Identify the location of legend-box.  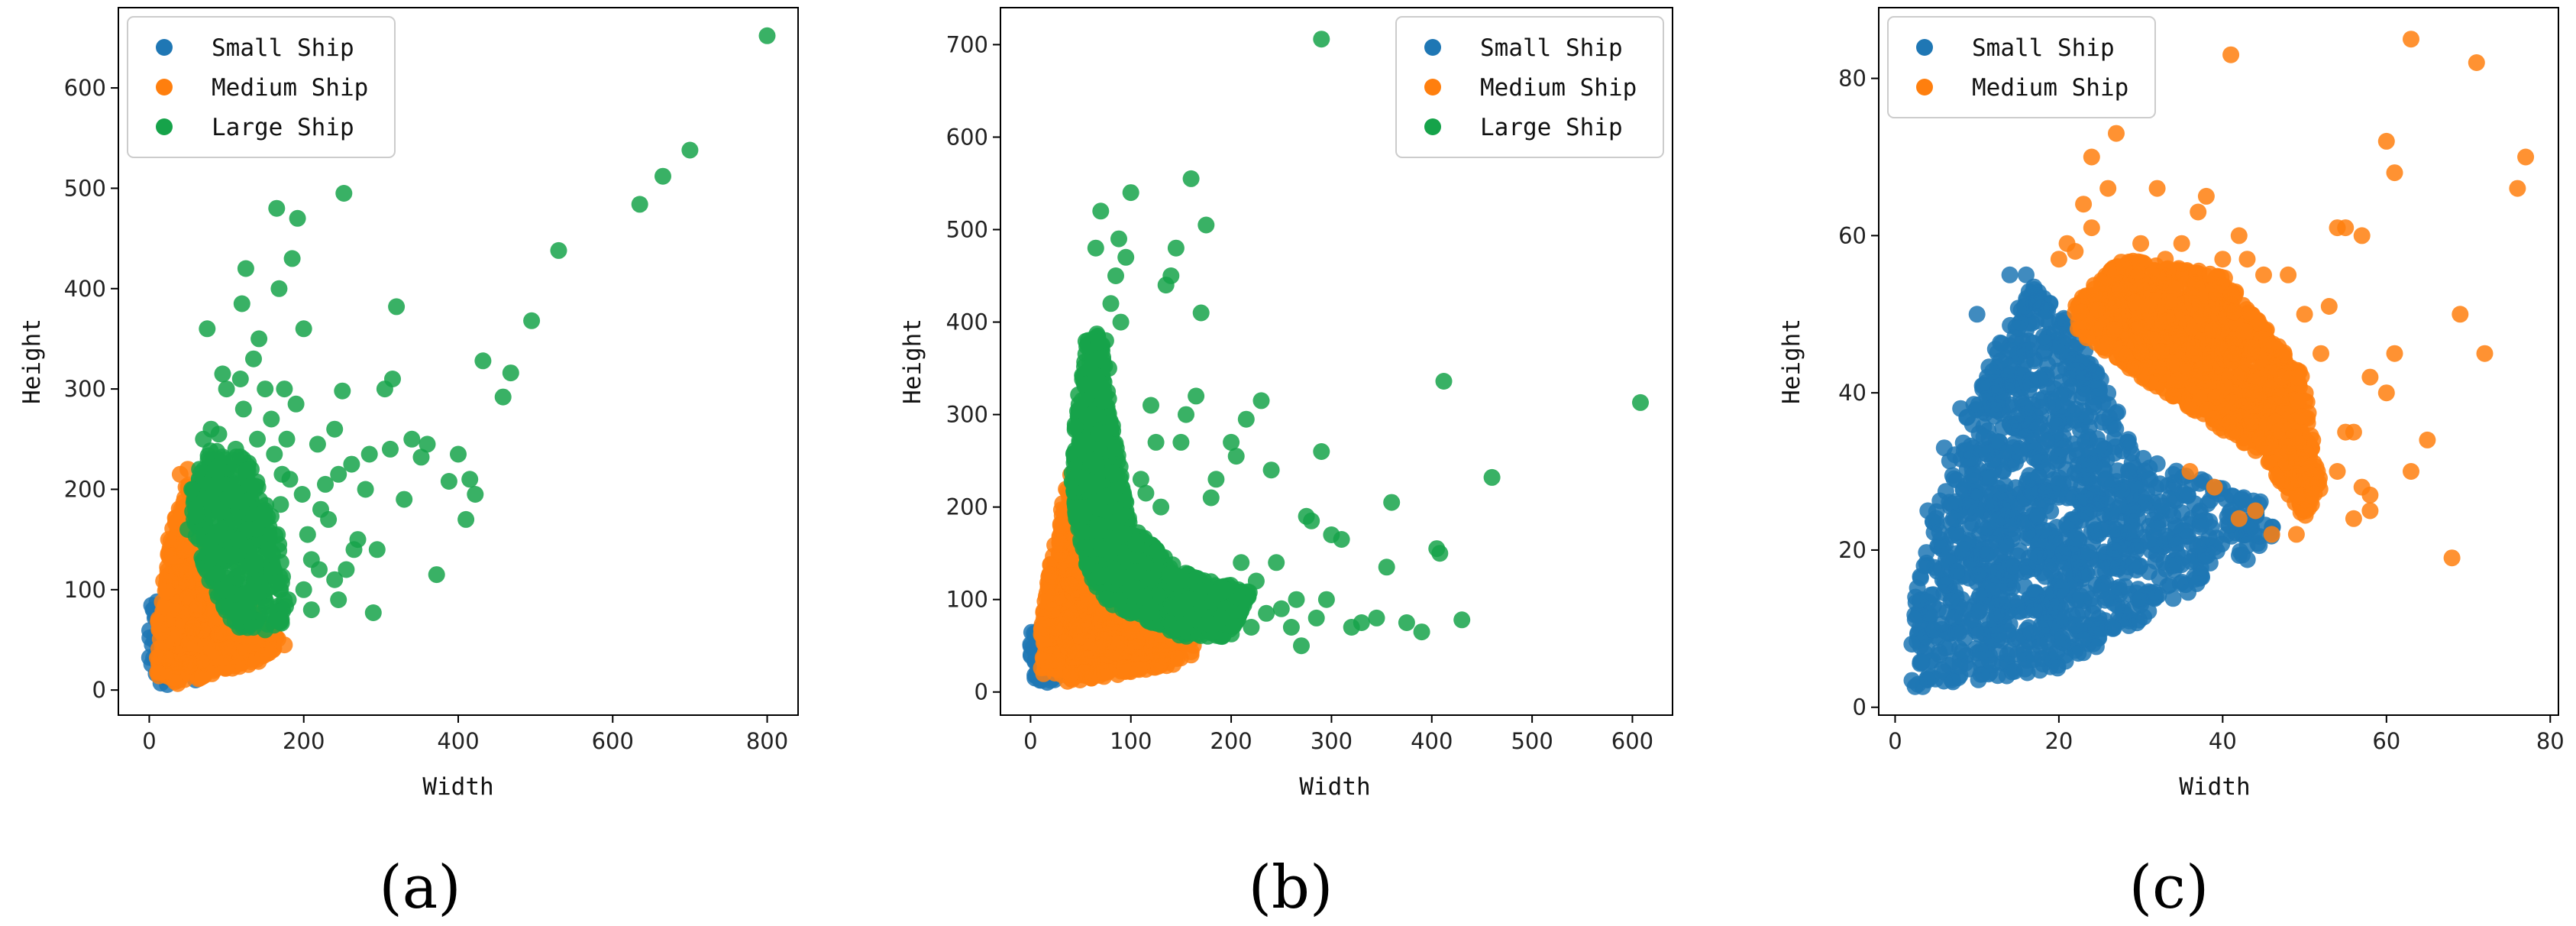
(1529, 87).